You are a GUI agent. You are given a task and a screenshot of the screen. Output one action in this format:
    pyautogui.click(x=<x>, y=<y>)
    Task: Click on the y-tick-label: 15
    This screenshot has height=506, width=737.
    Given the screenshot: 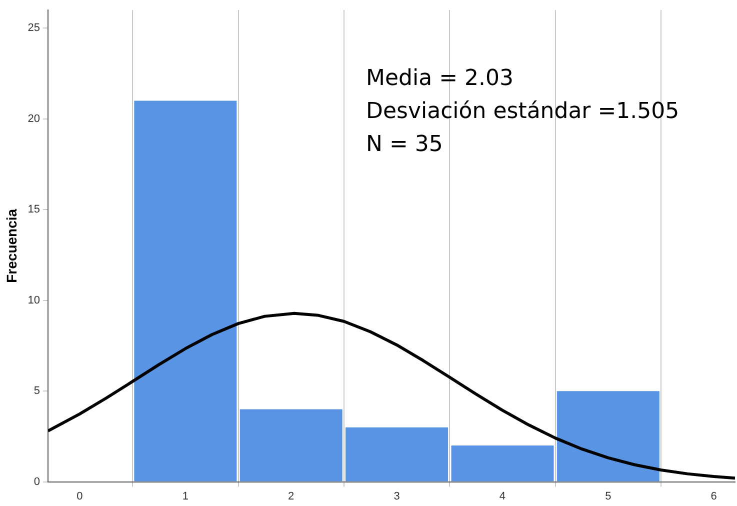 What is the action you would take?
    pyautogui.click(x=34, y=210)
    